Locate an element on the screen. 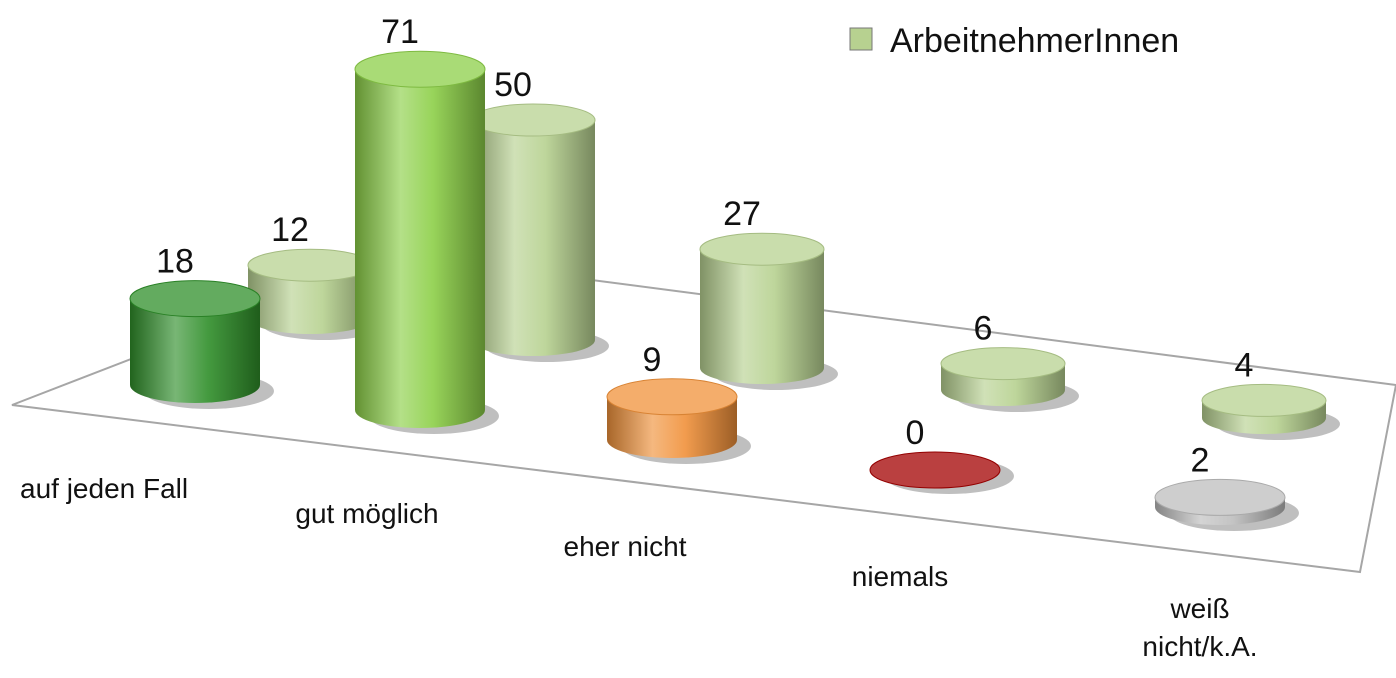  x-tick-label: weiß nicht/k.A. is located at coordinates (1200, 627).